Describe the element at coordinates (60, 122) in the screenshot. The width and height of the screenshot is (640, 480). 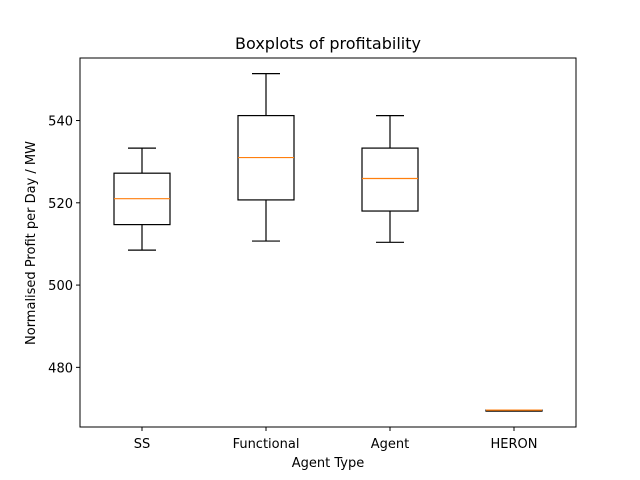
I see `y-tick-label: 540` at that location.